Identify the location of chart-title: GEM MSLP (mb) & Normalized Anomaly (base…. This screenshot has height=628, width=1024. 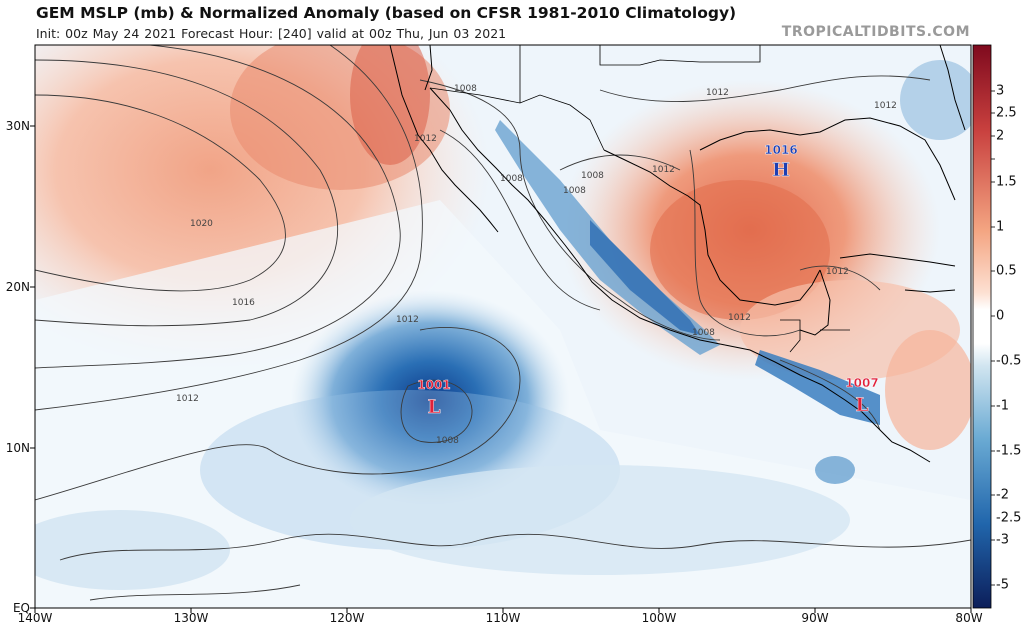
(386, 13).